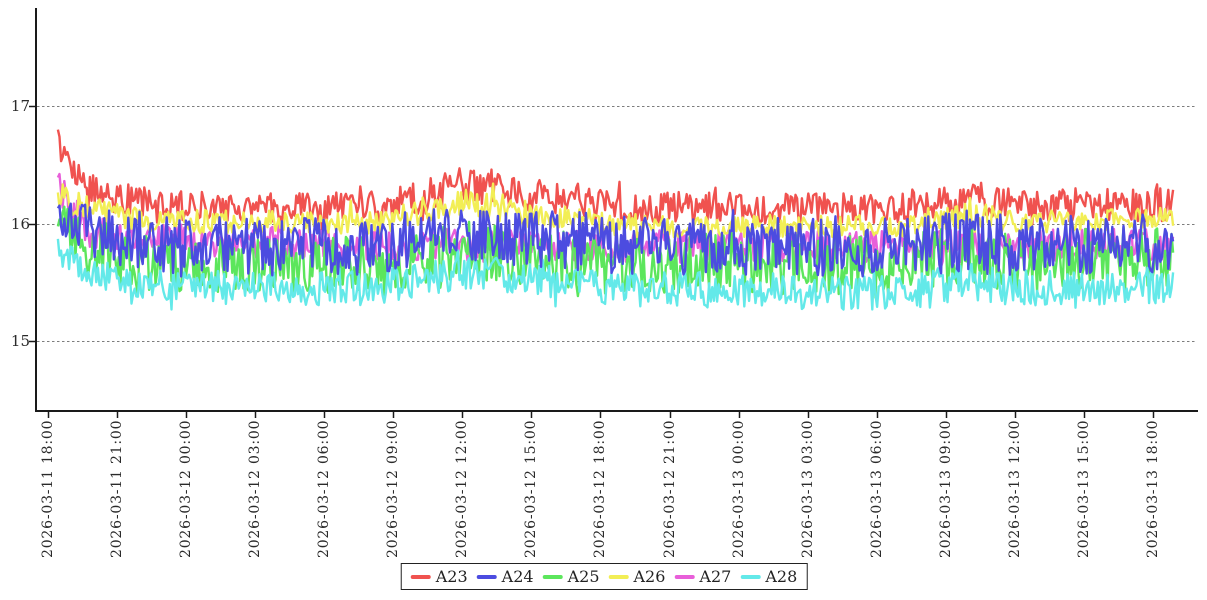  I want to click on legend-swatch-a28, so click(750, 576).